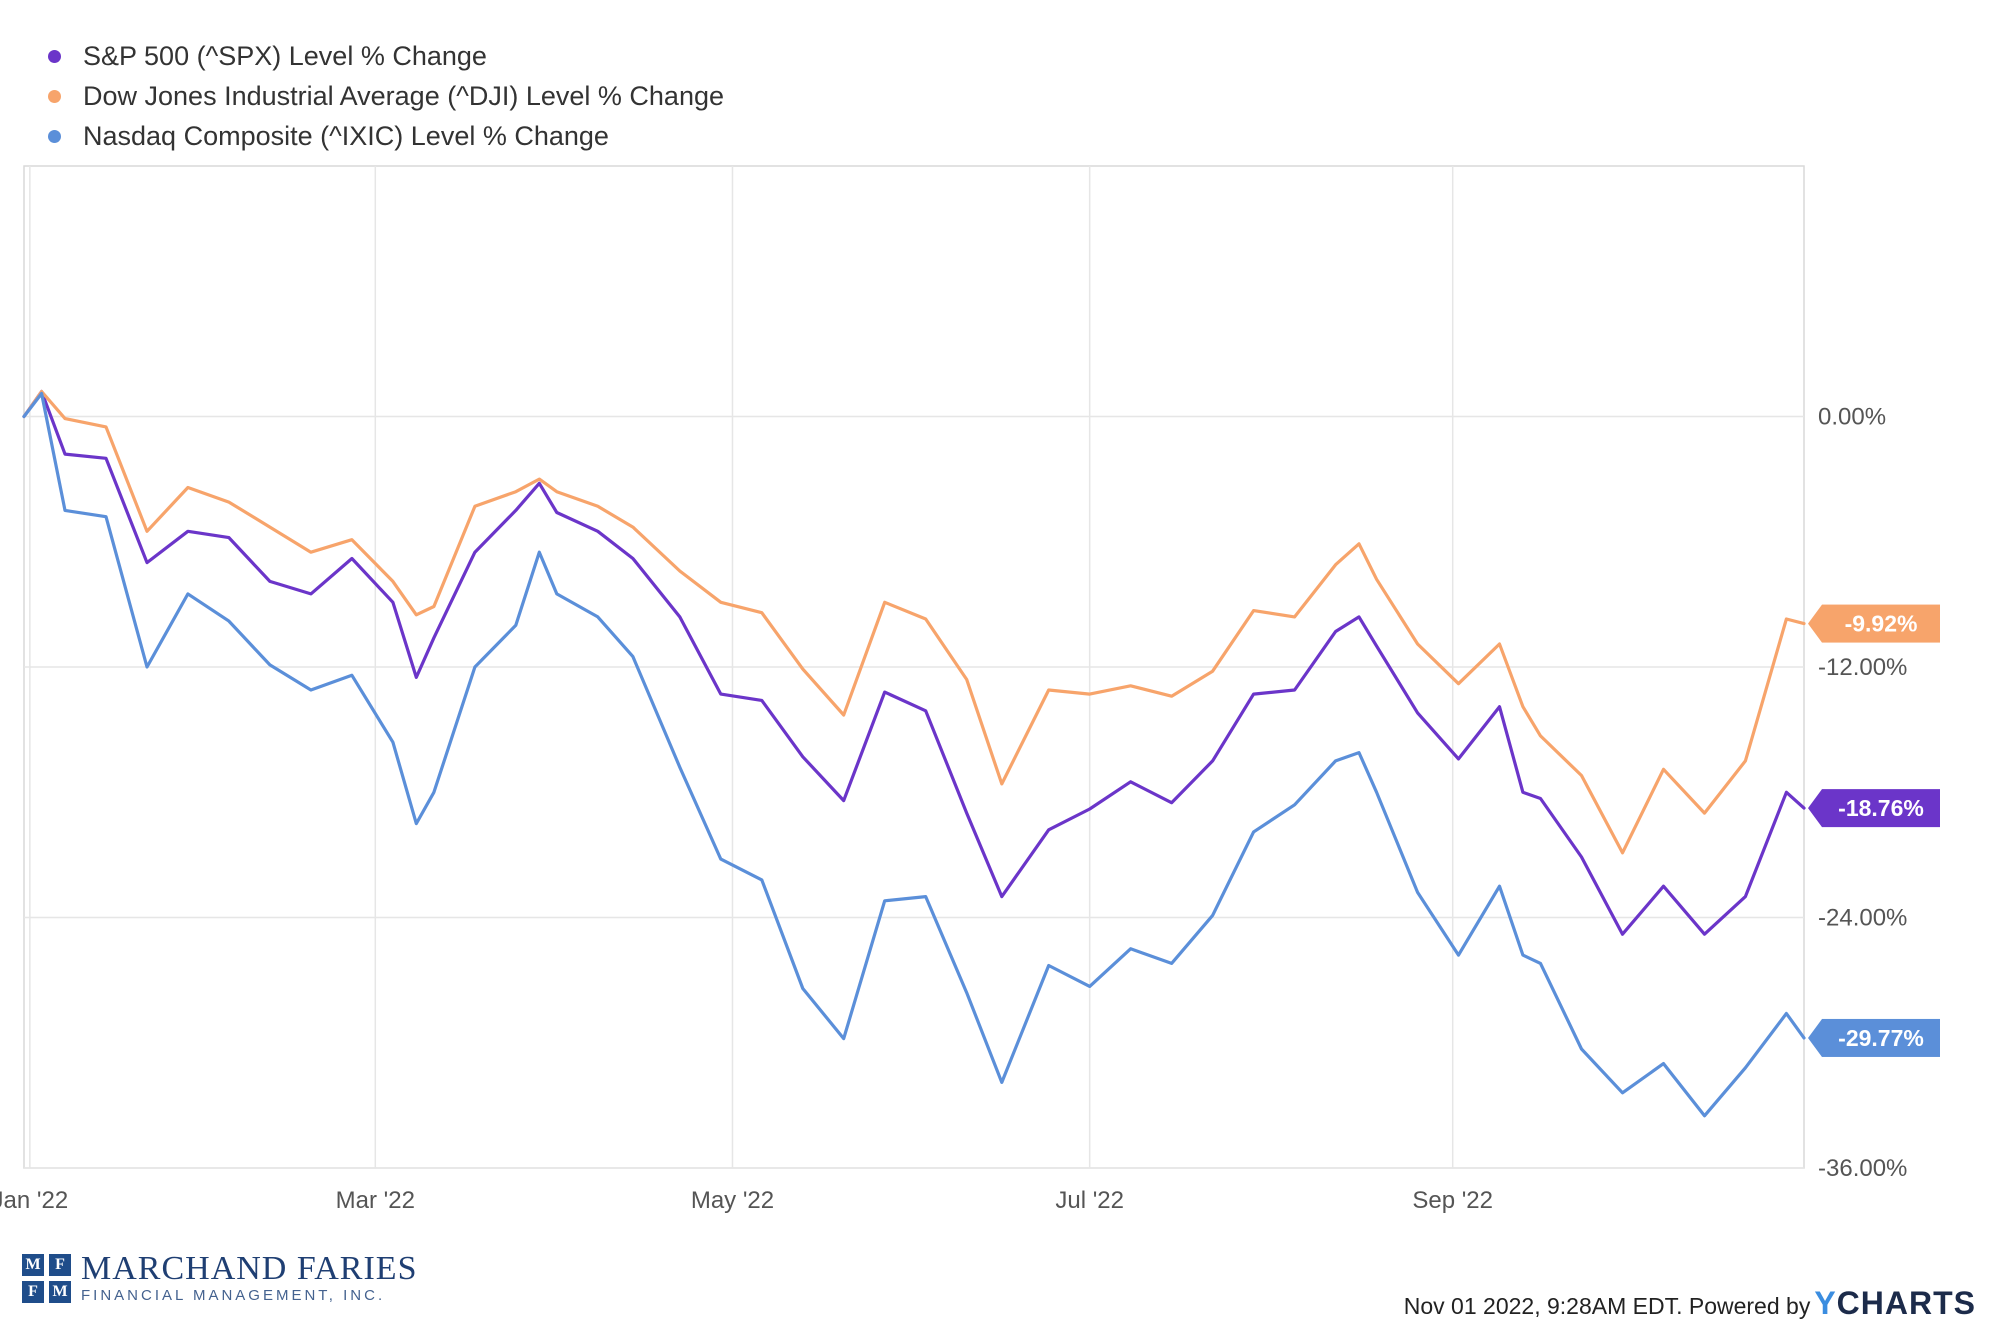  I want to click on end-label-pointer-dji, so click(1815, 623).